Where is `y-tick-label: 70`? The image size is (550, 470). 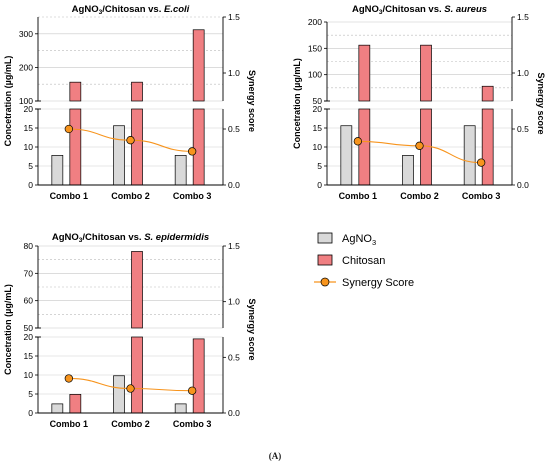 y-tick-label: 70 is located at coordinates (29, 273).